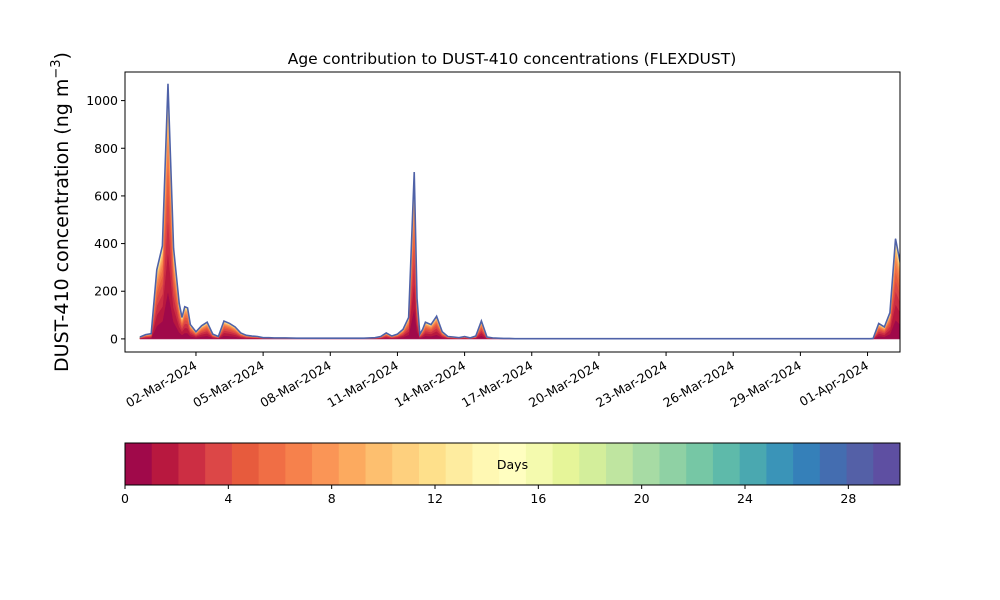 Image resolution: width=1000 pixels, height=600 pixels. I want to click on colorbar-label: Days, so click(512, 464).